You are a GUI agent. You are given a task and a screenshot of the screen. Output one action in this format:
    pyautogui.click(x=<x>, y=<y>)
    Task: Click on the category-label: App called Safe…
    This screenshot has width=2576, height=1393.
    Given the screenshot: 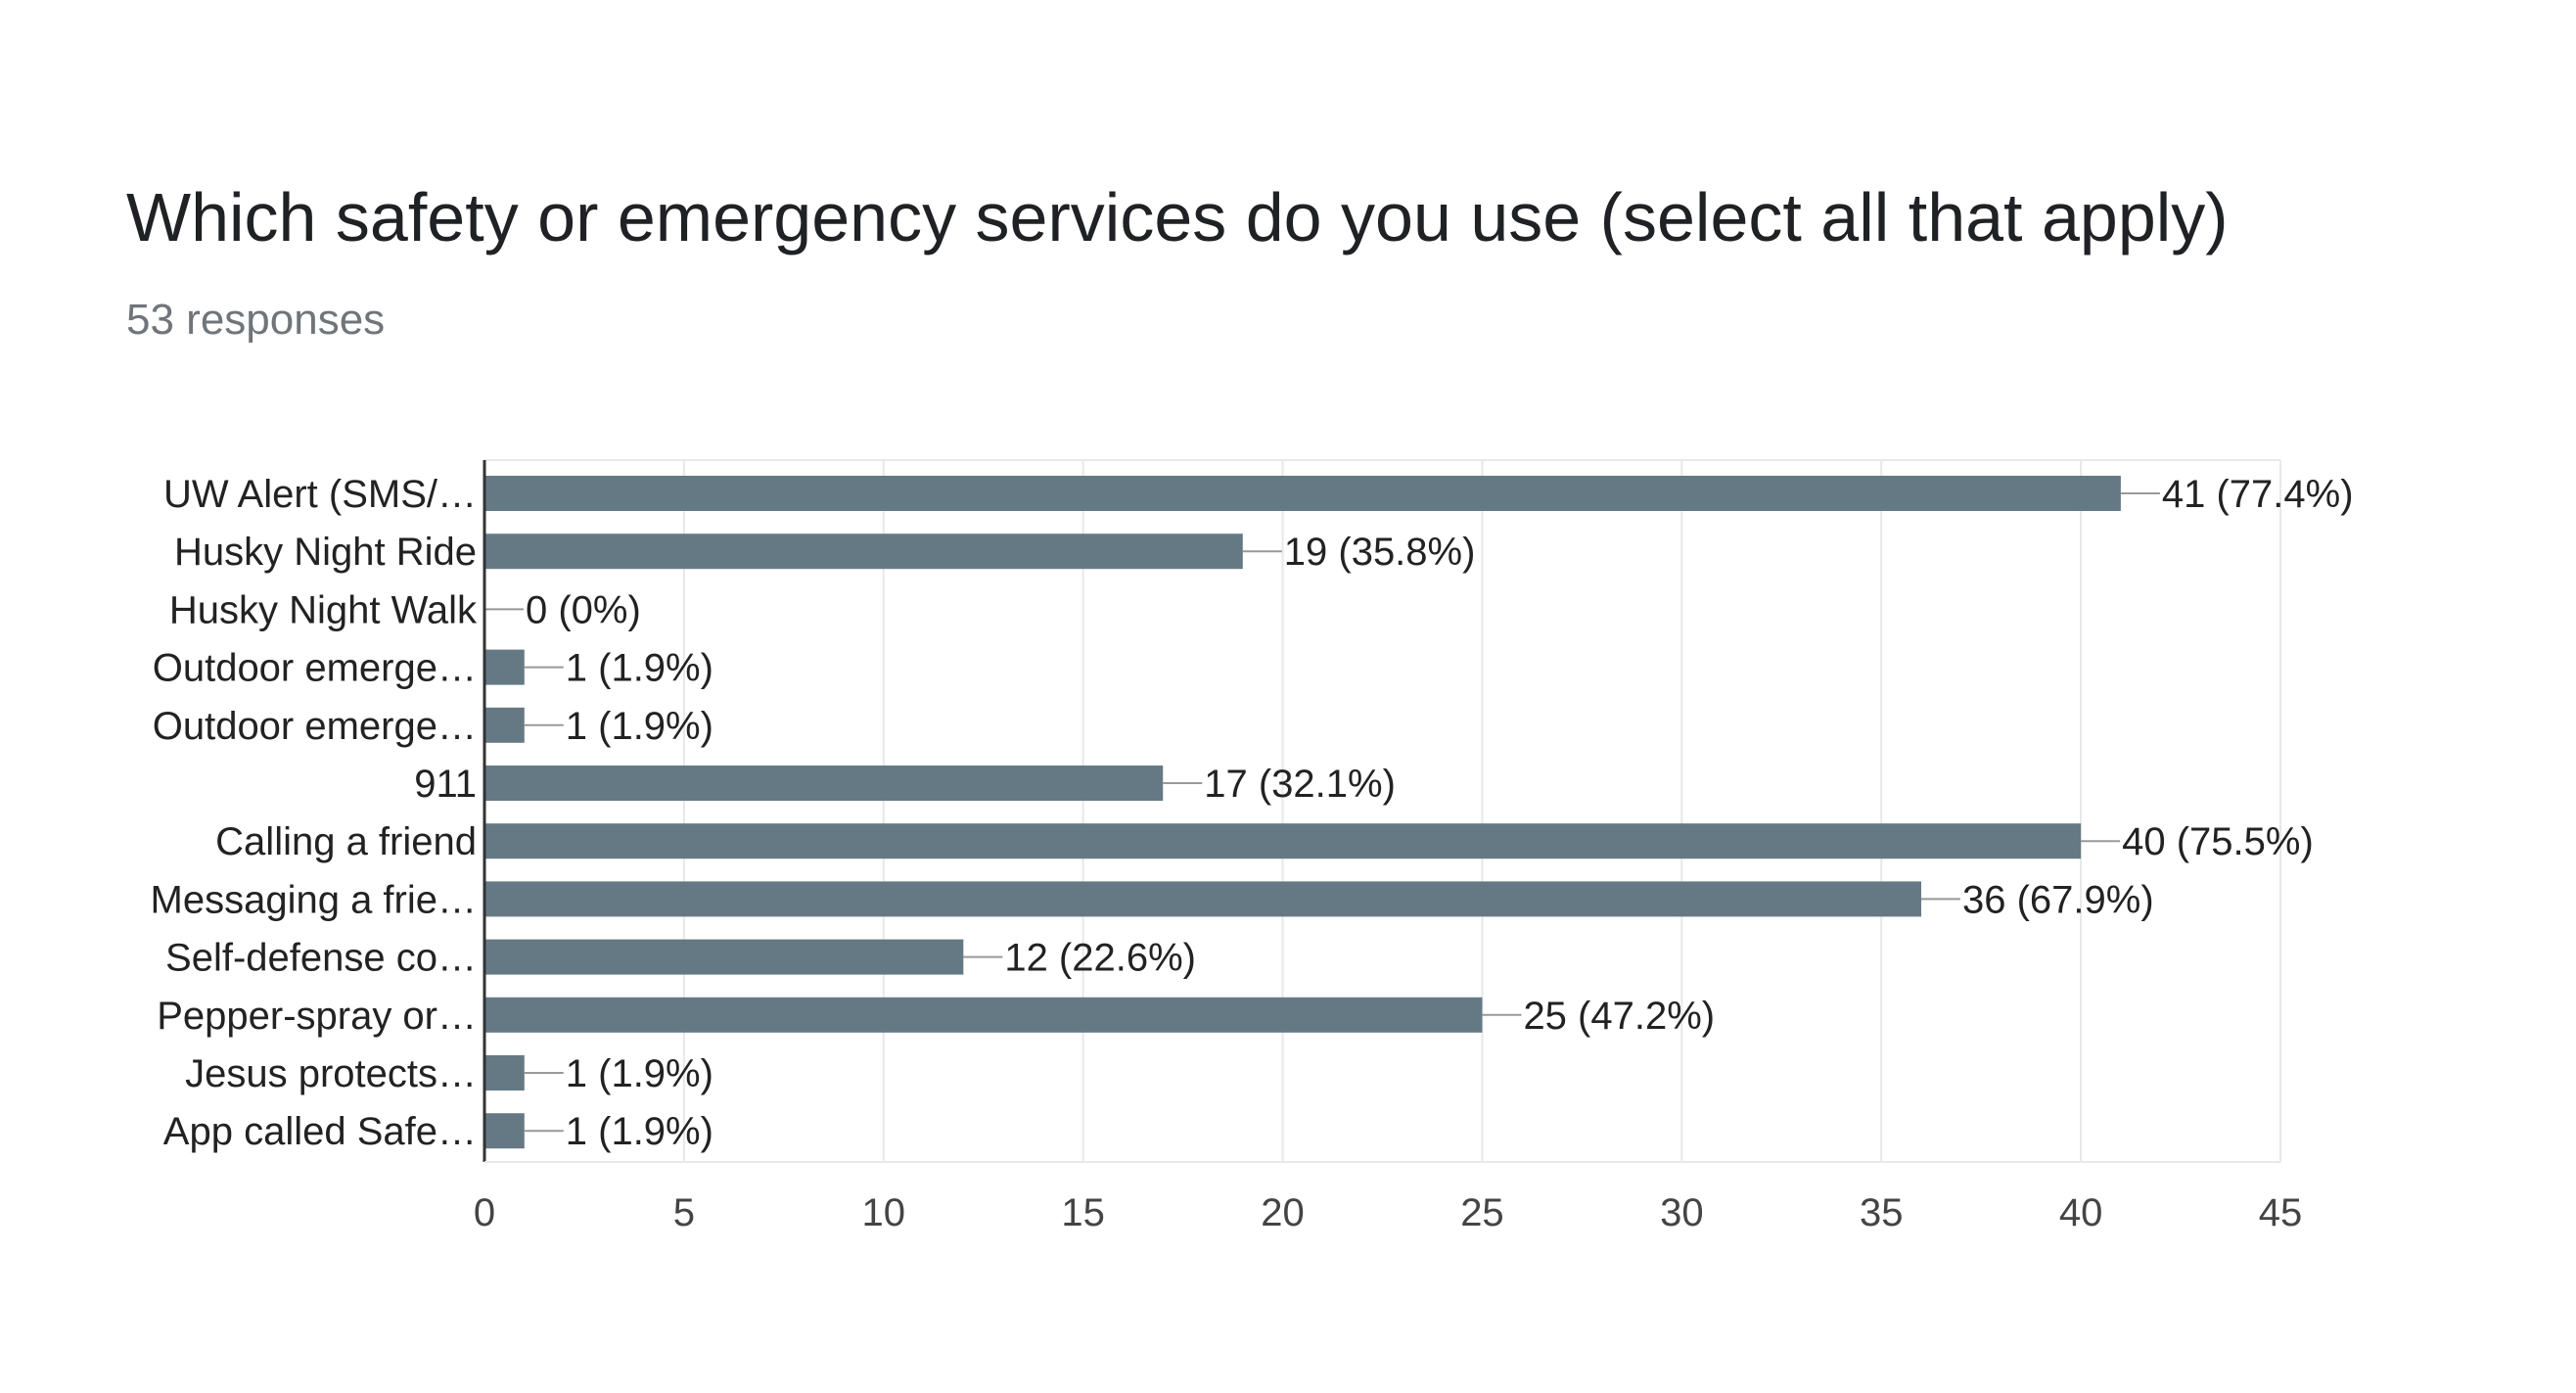 What is the action you would take?
    pyautogui.click(x=320, y=1131)
    